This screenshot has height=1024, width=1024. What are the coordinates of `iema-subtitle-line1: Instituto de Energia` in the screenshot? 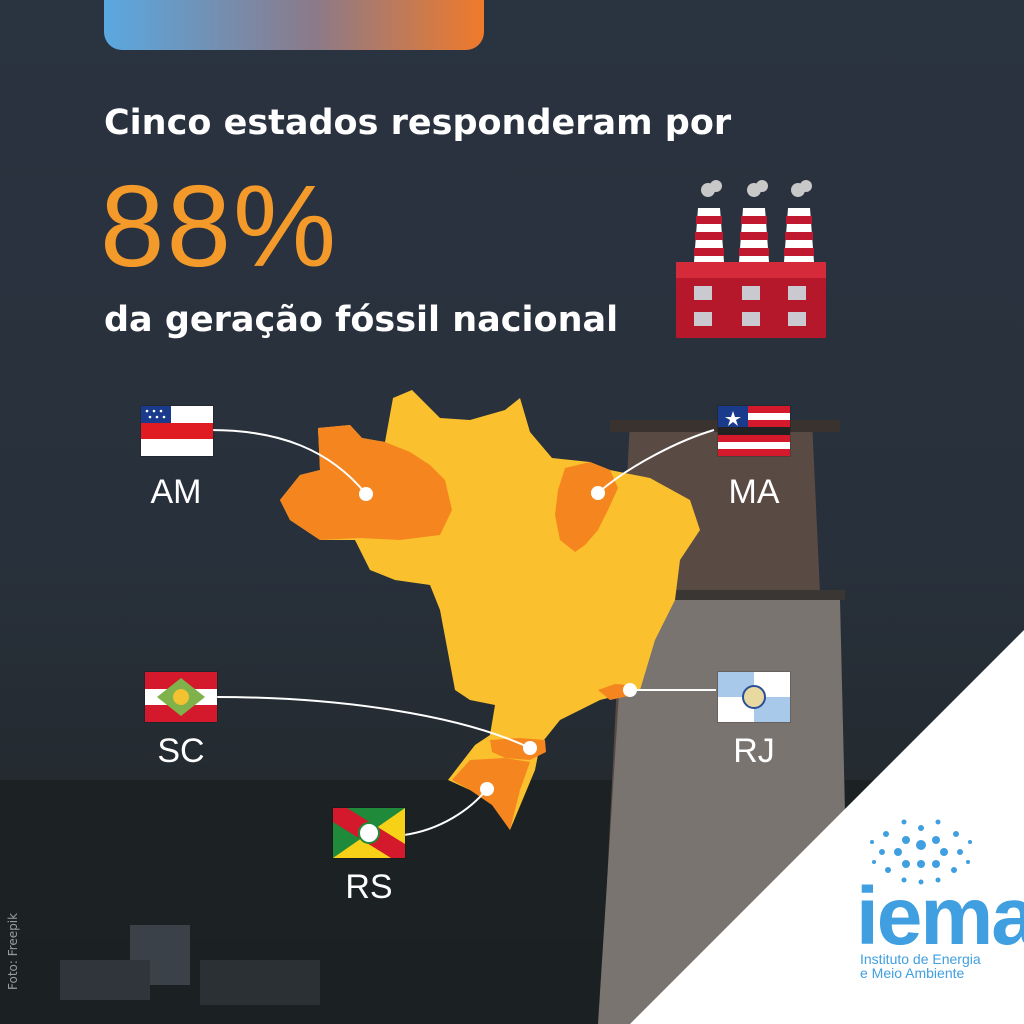 It's located at (920, 959).